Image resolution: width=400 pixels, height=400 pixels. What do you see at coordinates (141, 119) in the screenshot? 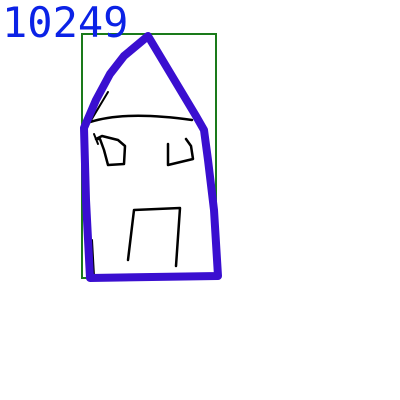
I see `roof-line` at bounding box center [141, 119].